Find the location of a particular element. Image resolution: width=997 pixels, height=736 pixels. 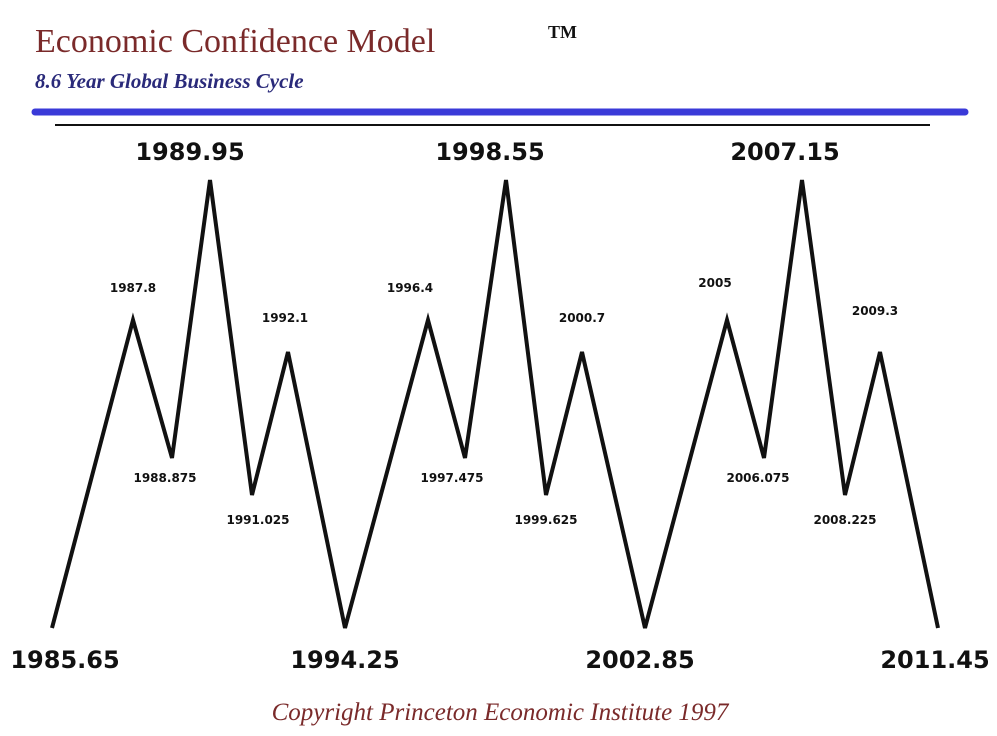

node-label: 2011.45 is located at coordinates (934, 660).